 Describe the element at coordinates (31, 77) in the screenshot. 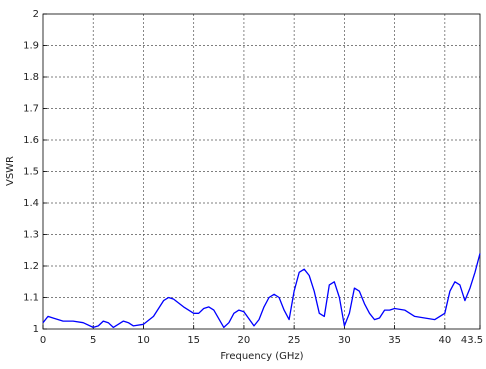

I see `y-tick-label: 1.8` at that location.